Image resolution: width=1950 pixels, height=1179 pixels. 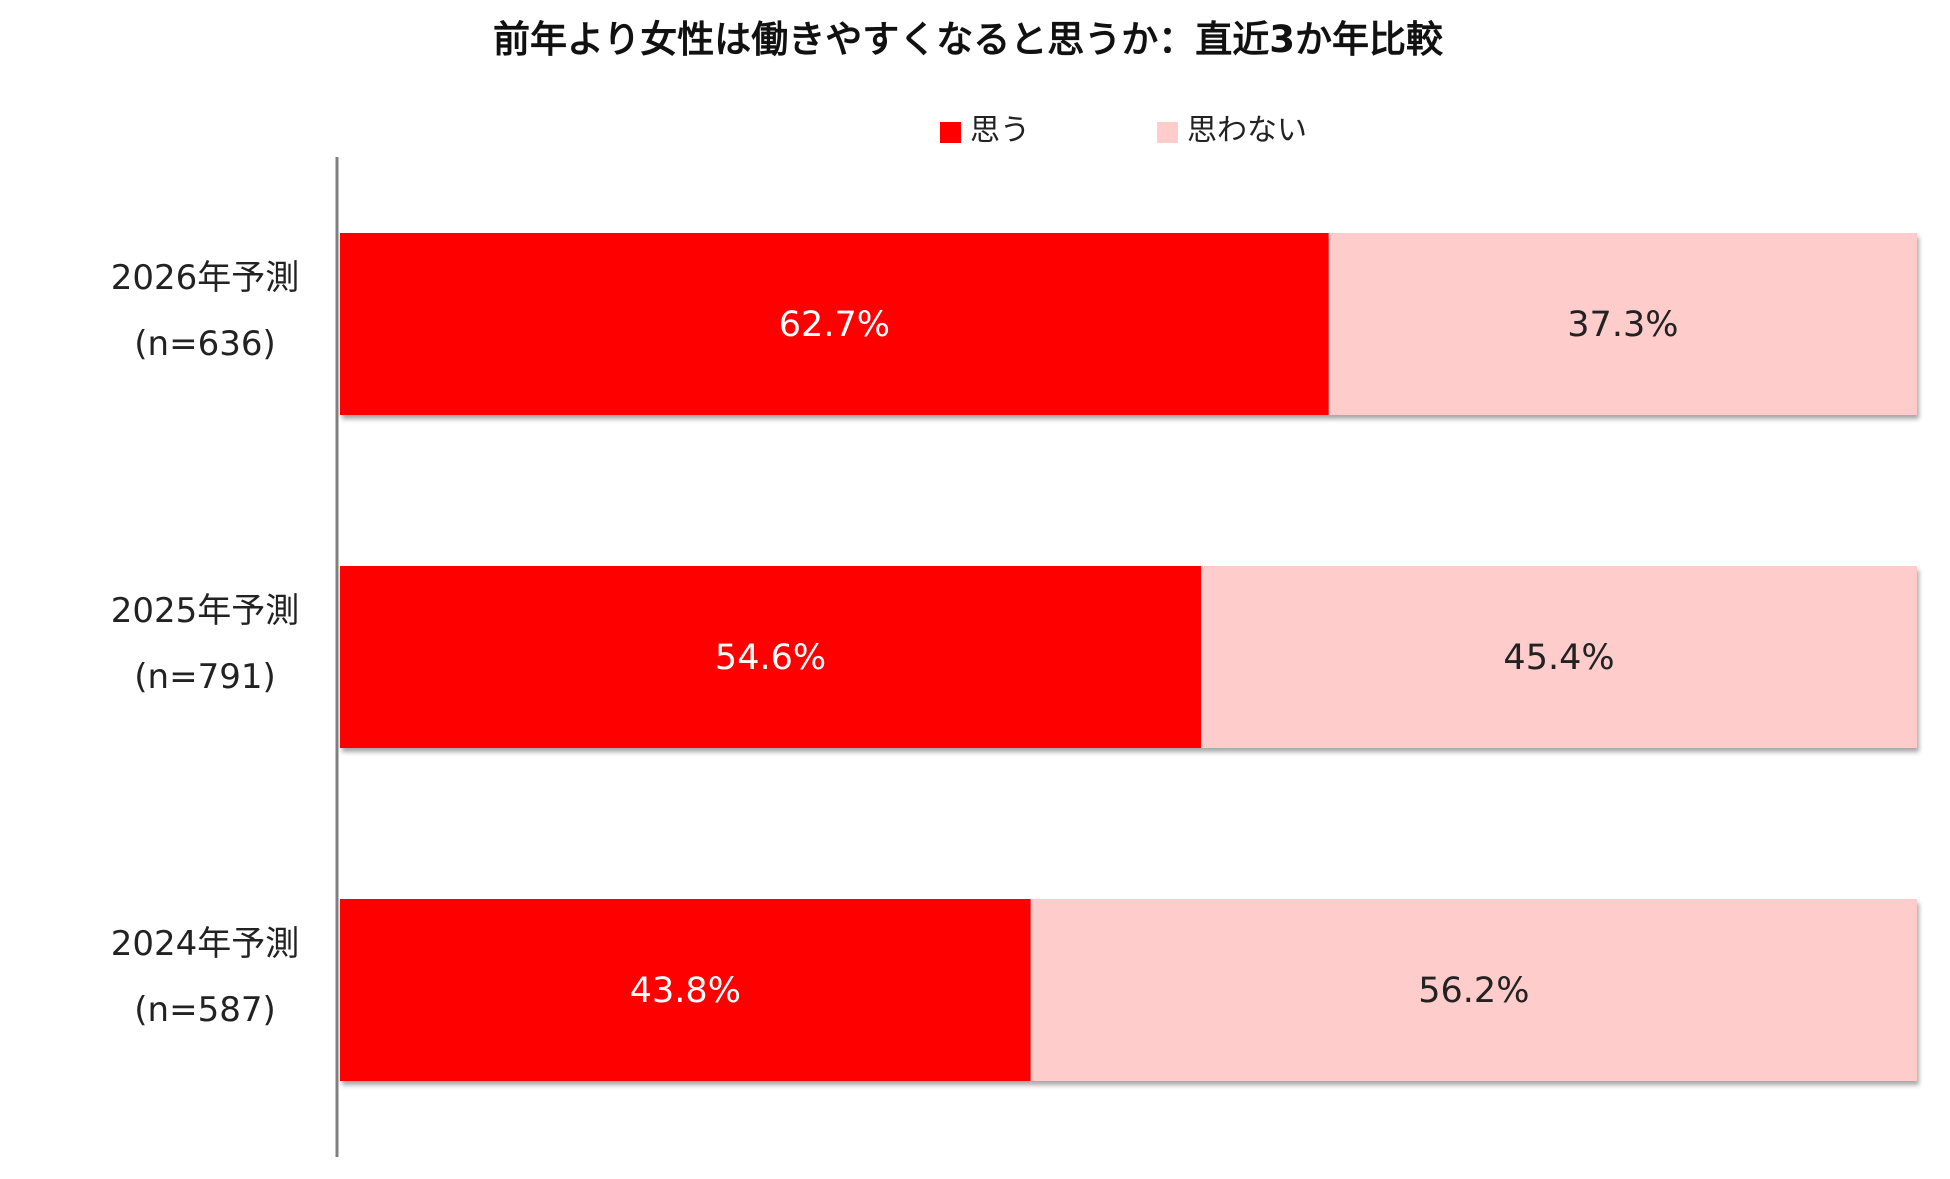 I want to click on category-label-3-line-2: (n=587), so click(x=204, y=1010).